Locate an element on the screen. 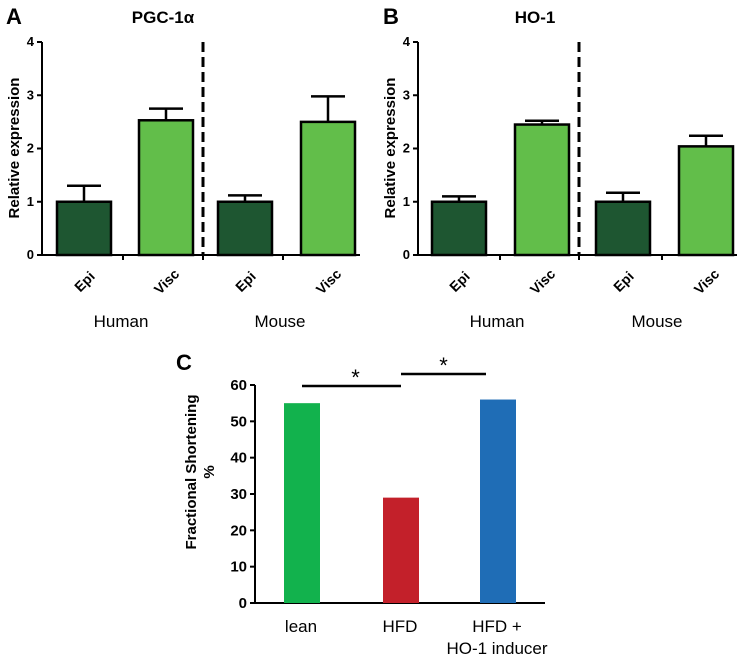 Image resolution: width=750 pixels, height=661 pixels. panel-c-ytick-label: 30 is located at coordinates (238, 494).